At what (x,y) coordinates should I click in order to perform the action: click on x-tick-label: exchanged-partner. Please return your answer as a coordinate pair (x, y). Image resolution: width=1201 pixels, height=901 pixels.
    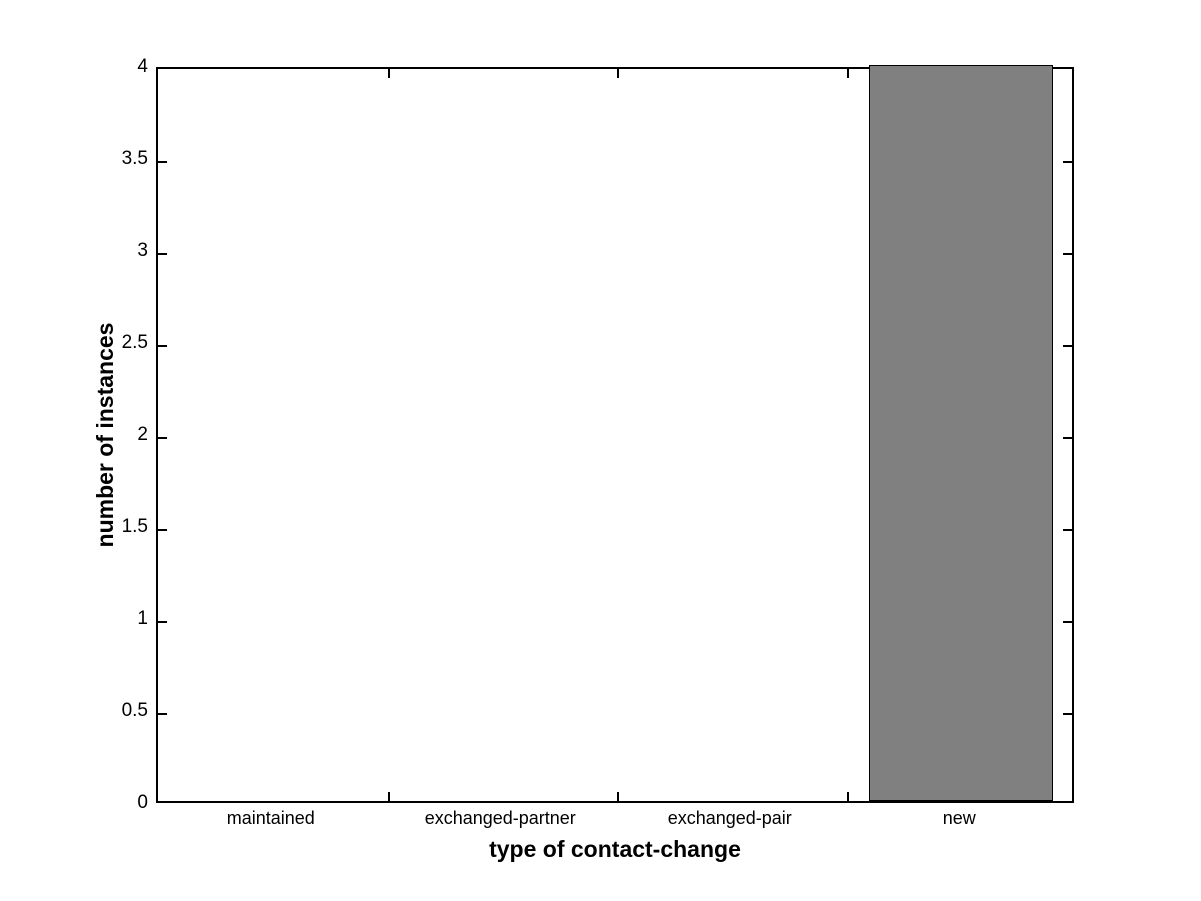
    Looking at the image, I should click on (500, 818).